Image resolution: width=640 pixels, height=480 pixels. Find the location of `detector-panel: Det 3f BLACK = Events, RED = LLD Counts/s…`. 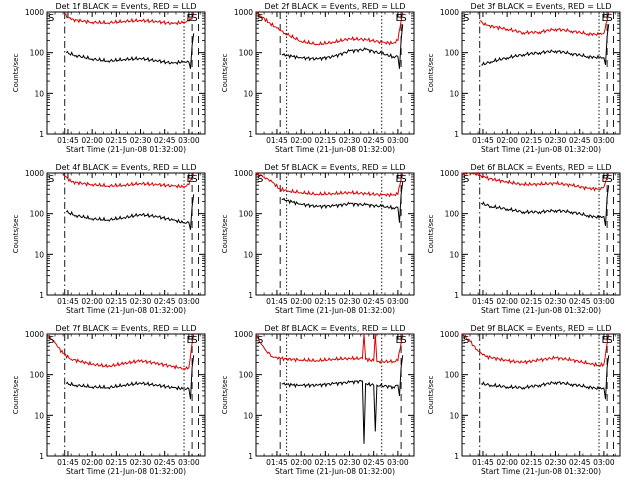

detector-panel: Det 3f BLACK = Events, RED = LLD Counts/s… is located at coordinates (524, 78).